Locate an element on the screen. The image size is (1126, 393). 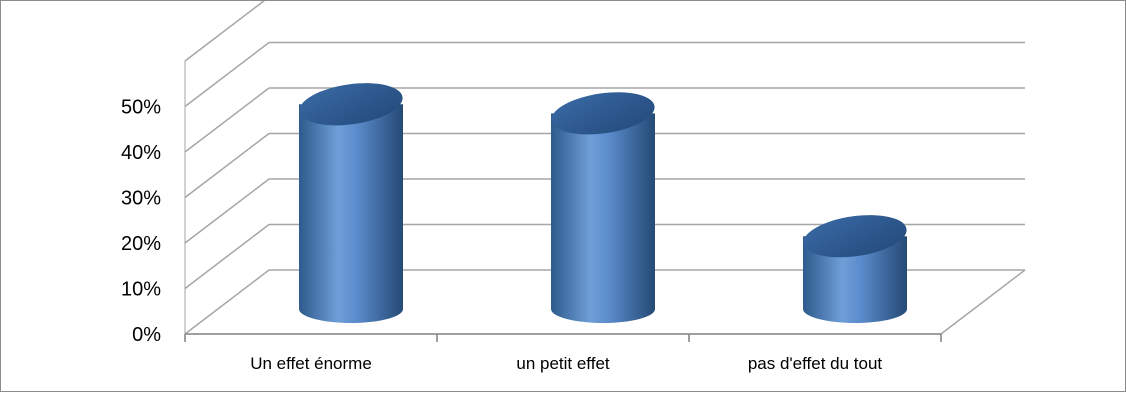
y-tick-label: 10% is located at coordinates (141, 290).